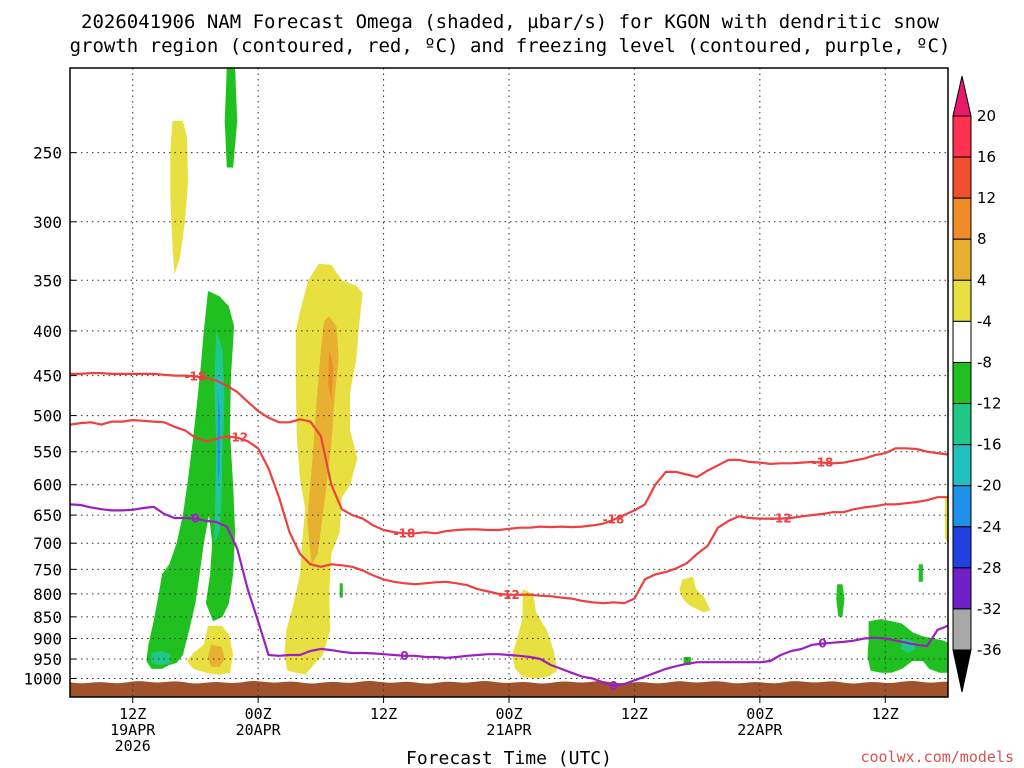 Image resolution: width=1024 pixels, height=768 pixels. Describe the element at coordinates (989, 404) in the screenshot. I see `colorbar-label: -12` at that location.